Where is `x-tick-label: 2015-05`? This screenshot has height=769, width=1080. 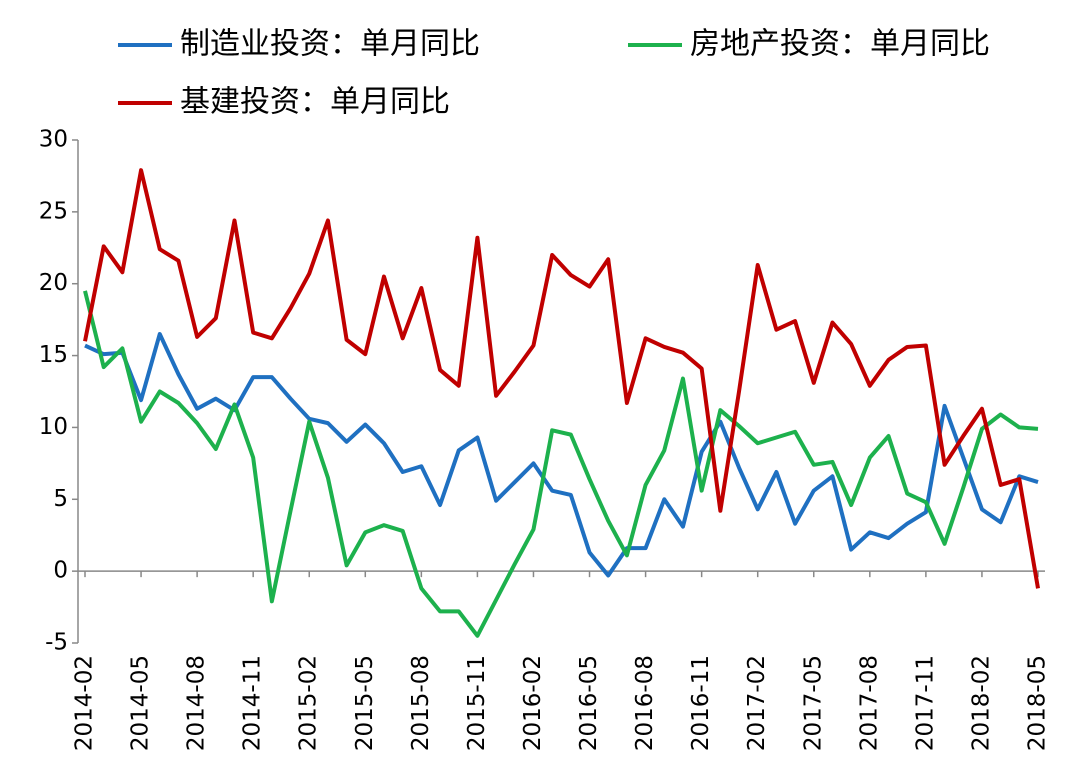
x-tick-label: 2015-05 is located at coordinates (365, 703).